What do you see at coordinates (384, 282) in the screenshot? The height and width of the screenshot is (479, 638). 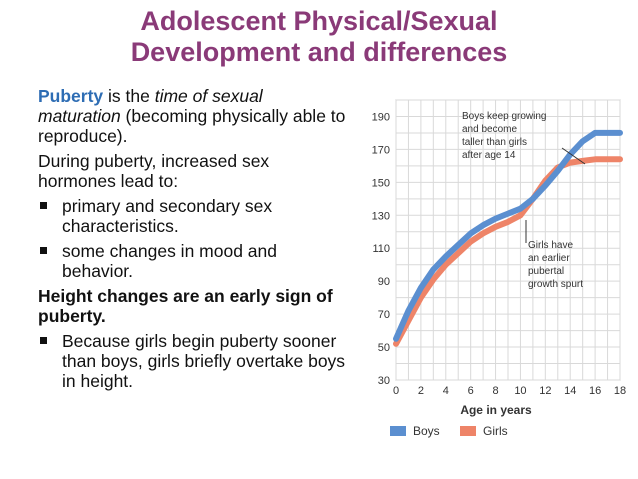 I see `y-tick-label: 90` at bounding box center [384, 282].